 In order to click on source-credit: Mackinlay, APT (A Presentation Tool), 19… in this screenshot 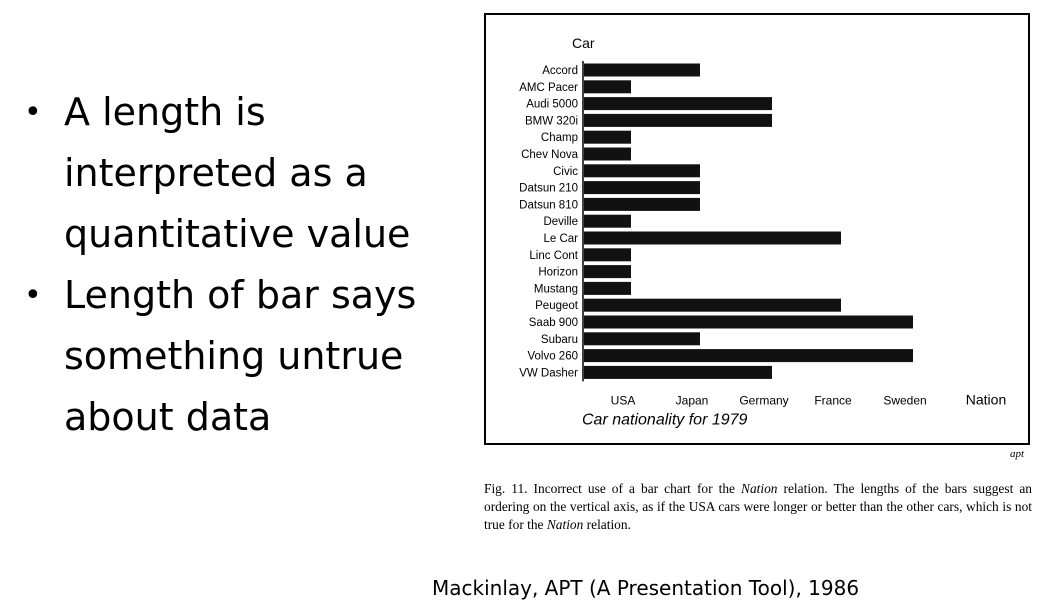, I will do `click(646, 588)`.